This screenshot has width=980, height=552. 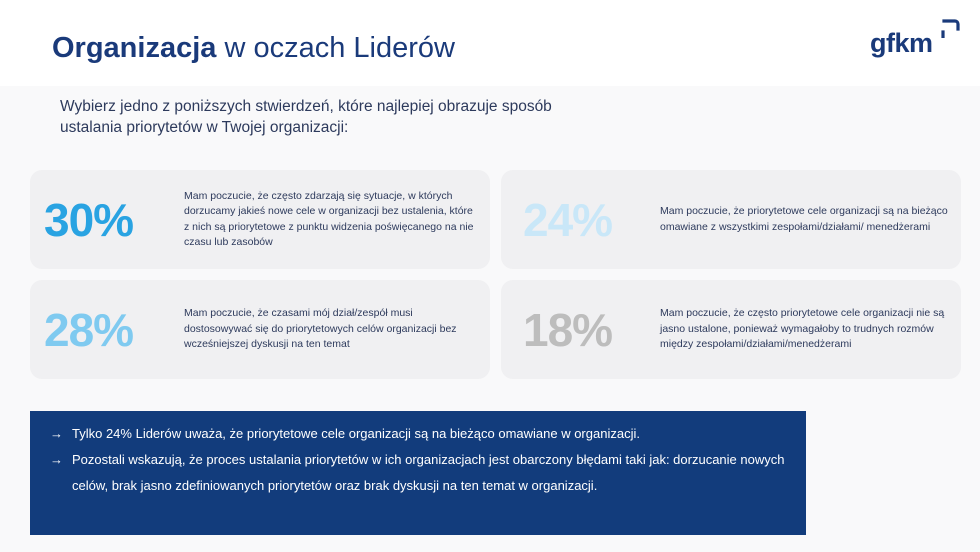 What do you see at coordinates (339, 48) in the screenshot?
I see `page-title-rest: w oczach Liderów` at bounding box center [339, 48].